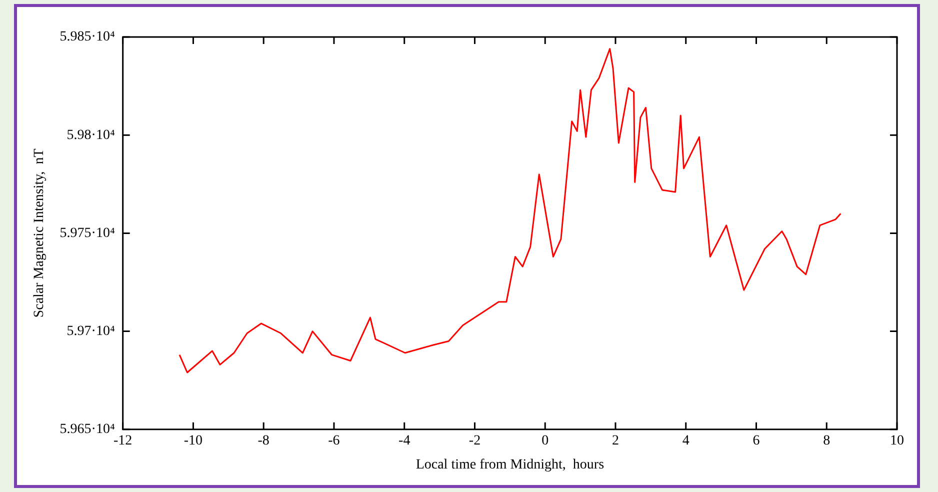 This screenshot has height=492, width=938. Describe the element at coordinates (404, 440) in the screenshot. I see `x-tick-label: -4` at that location.